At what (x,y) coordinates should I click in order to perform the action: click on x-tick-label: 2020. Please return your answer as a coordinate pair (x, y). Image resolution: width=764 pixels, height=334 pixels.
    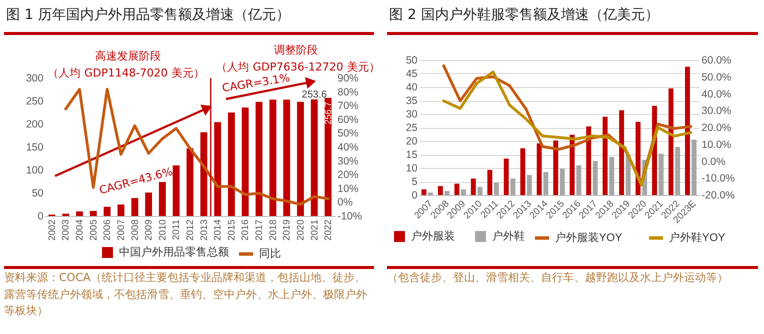
    Looking at the image, I should click on (300, 230).